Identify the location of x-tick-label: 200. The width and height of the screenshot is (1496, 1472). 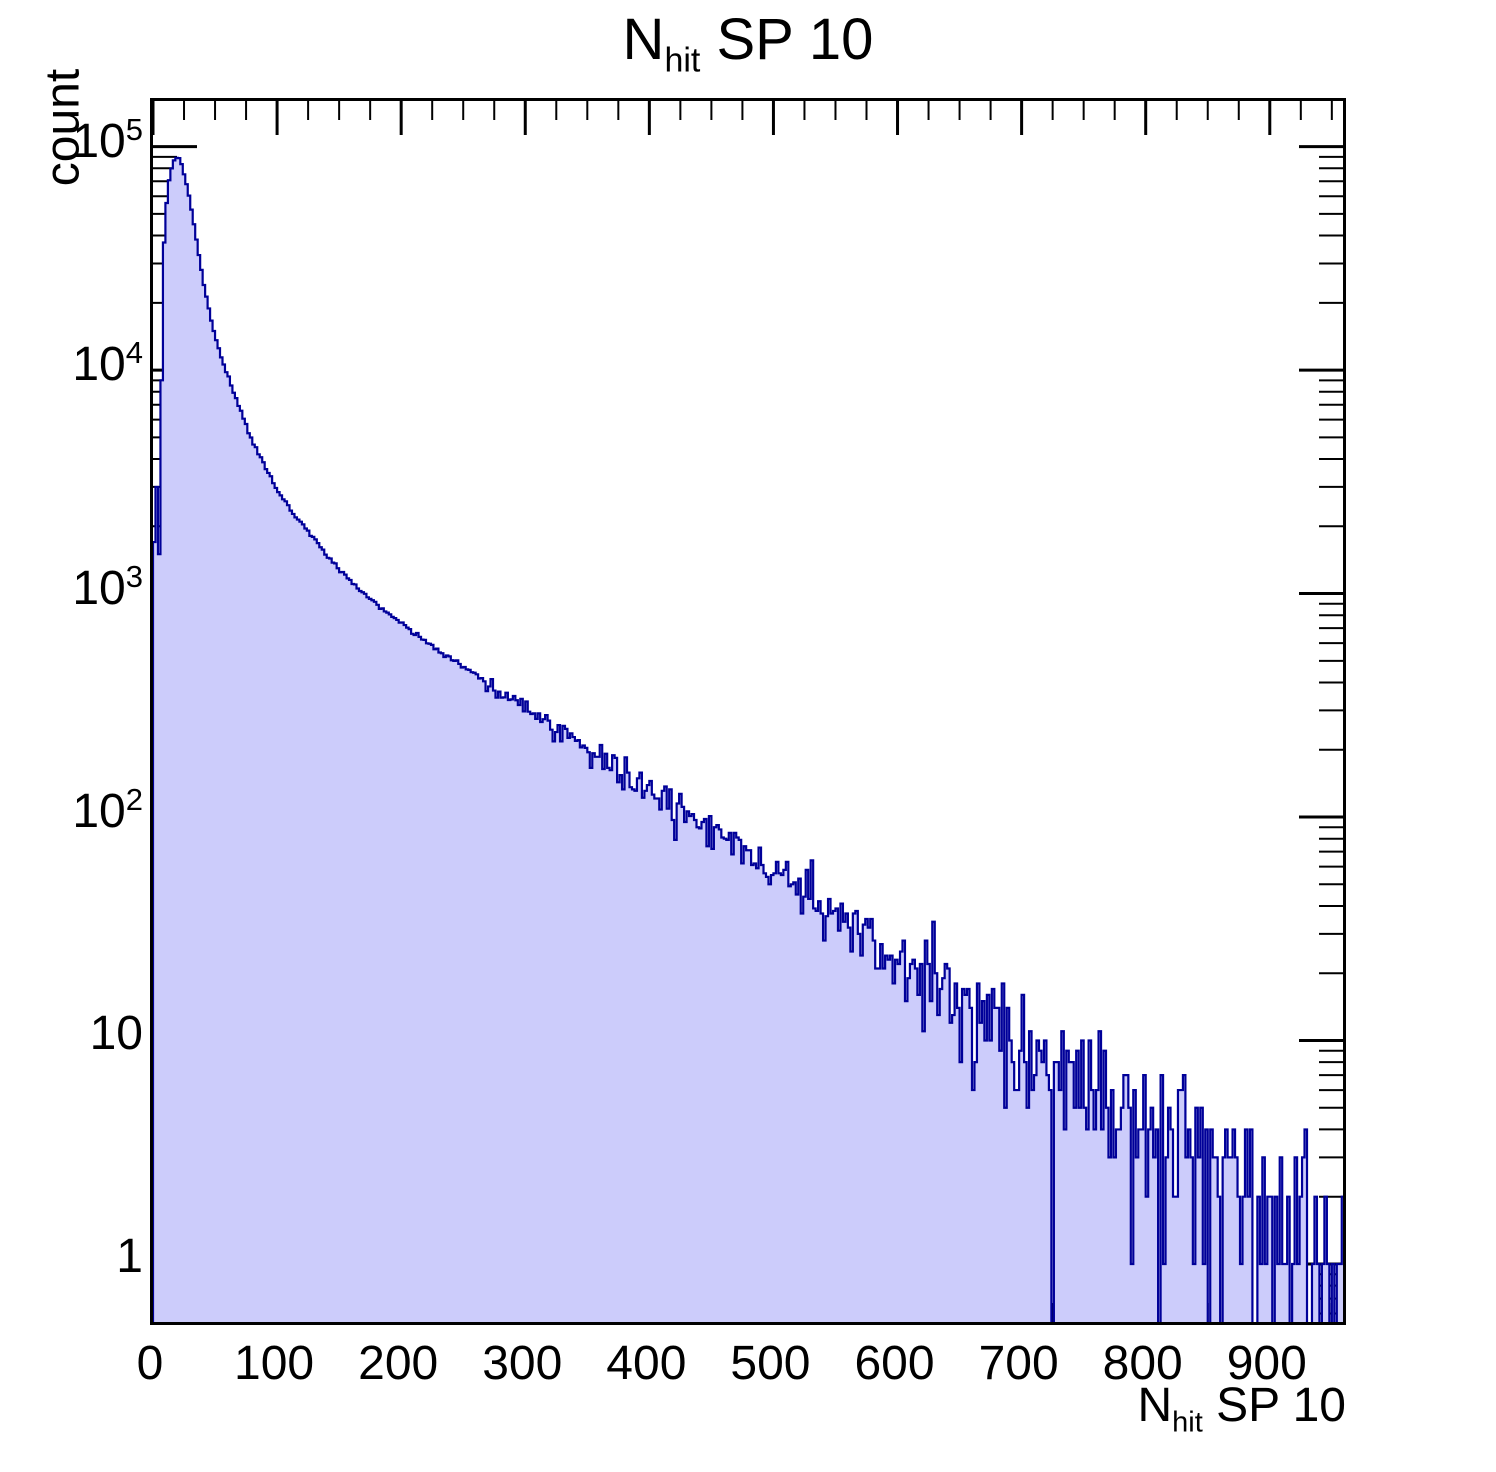
(398, 1363).